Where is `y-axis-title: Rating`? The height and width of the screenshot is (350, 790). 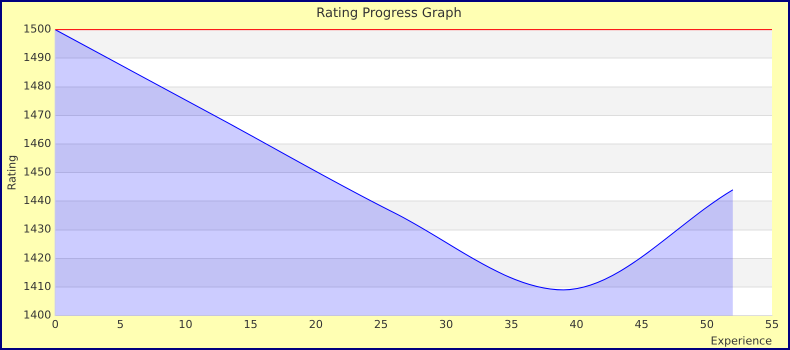
y-axis-title: Rating is located at coordinates (11, 172).